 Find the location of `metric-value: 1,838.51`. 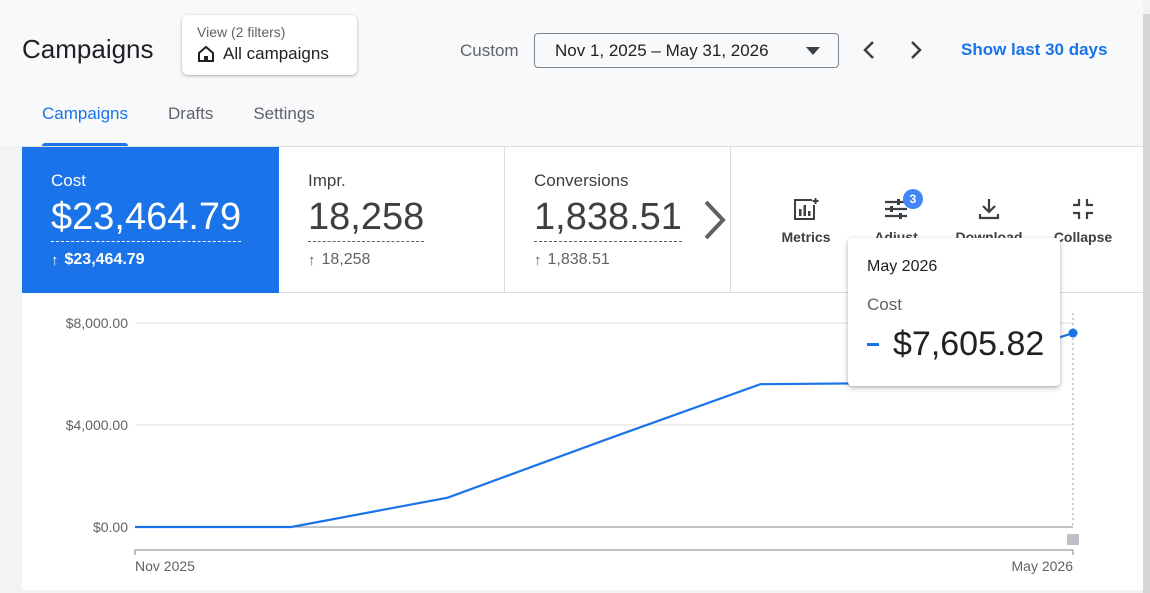

metric-value: 1,838.51 is located at coordinates (608, 218).